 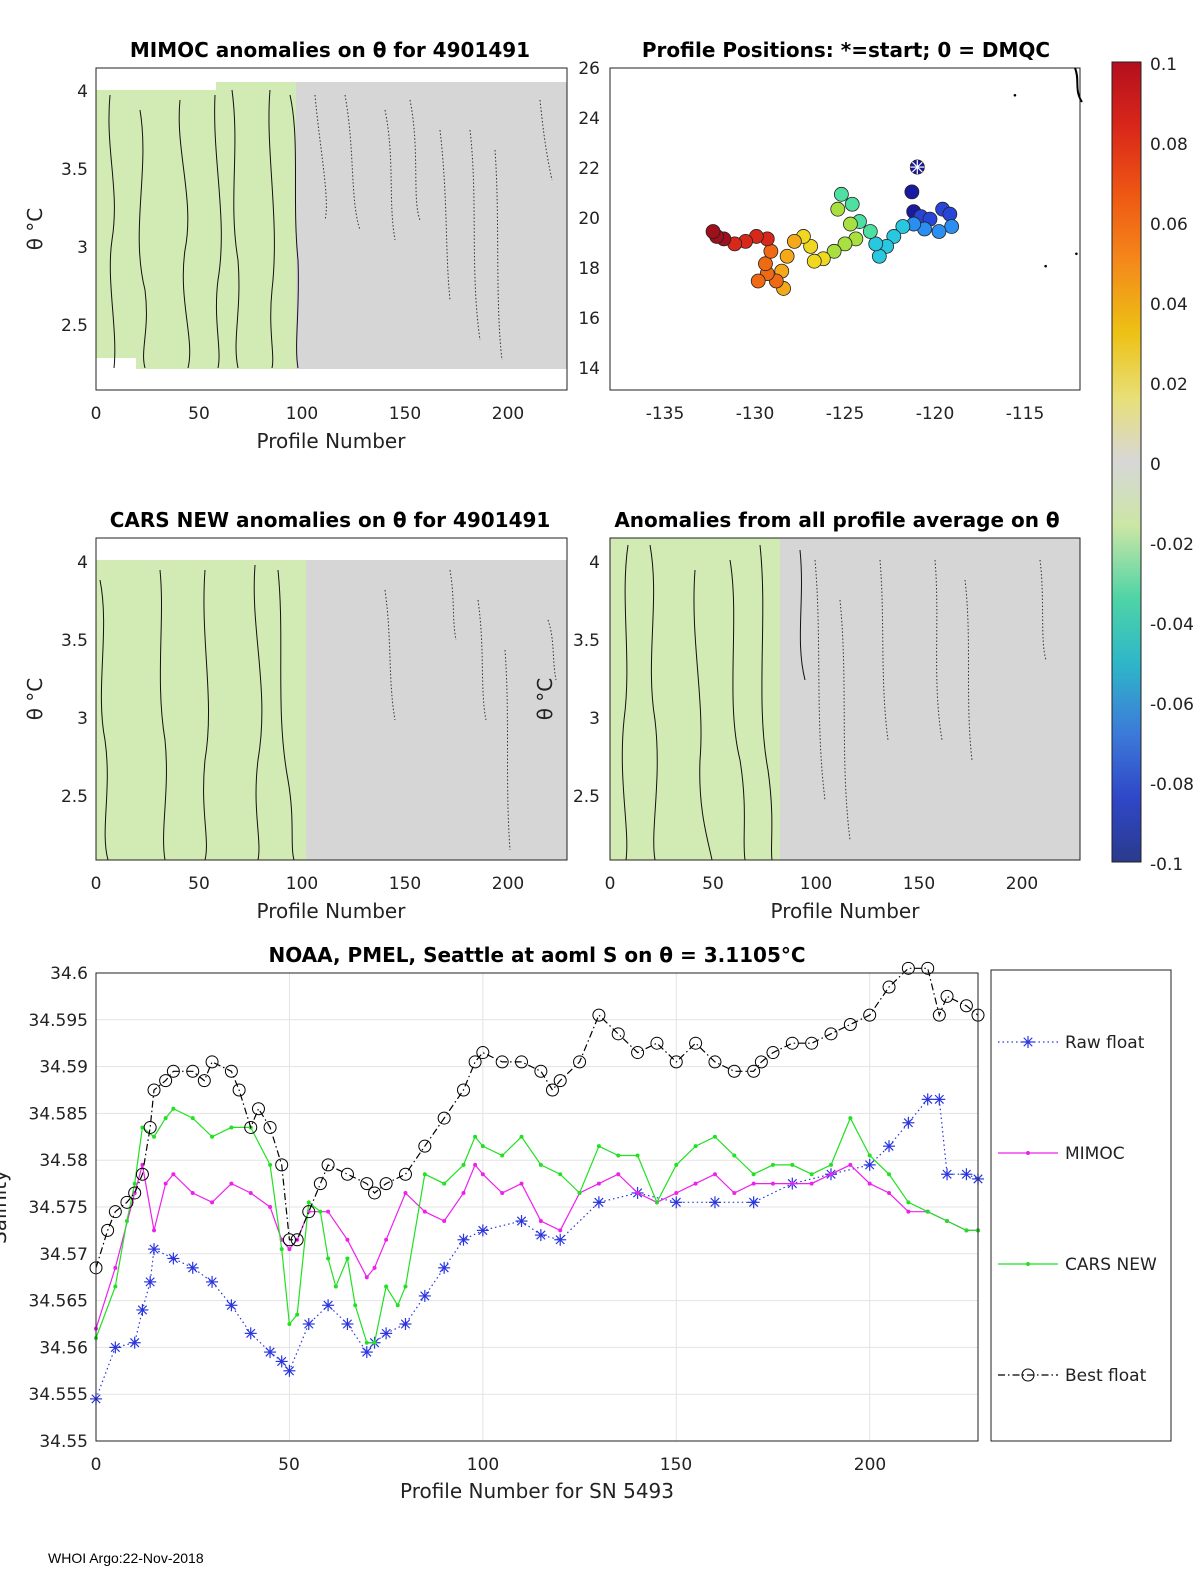 I want to click on mimoc-xtick: 150, so click(x=405, y=414).